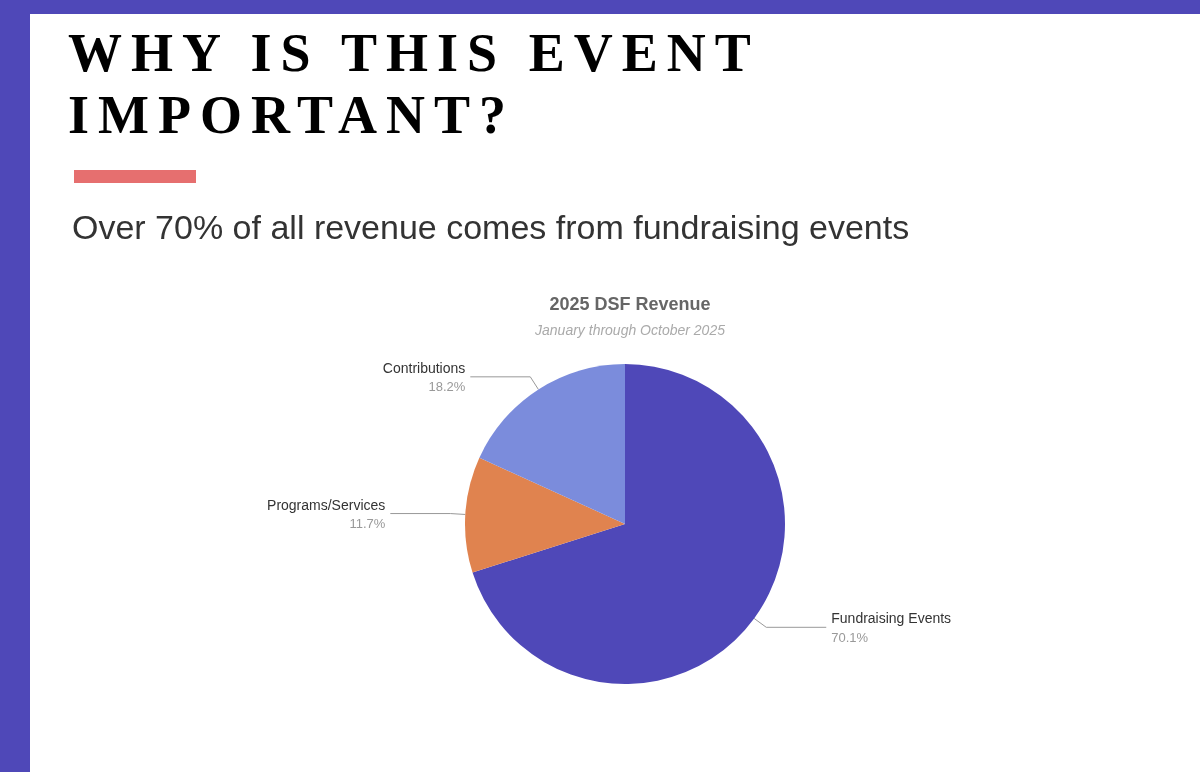  I want to click on text: Over 70% of all revenue comes from fundraising events, so click(491, 227).